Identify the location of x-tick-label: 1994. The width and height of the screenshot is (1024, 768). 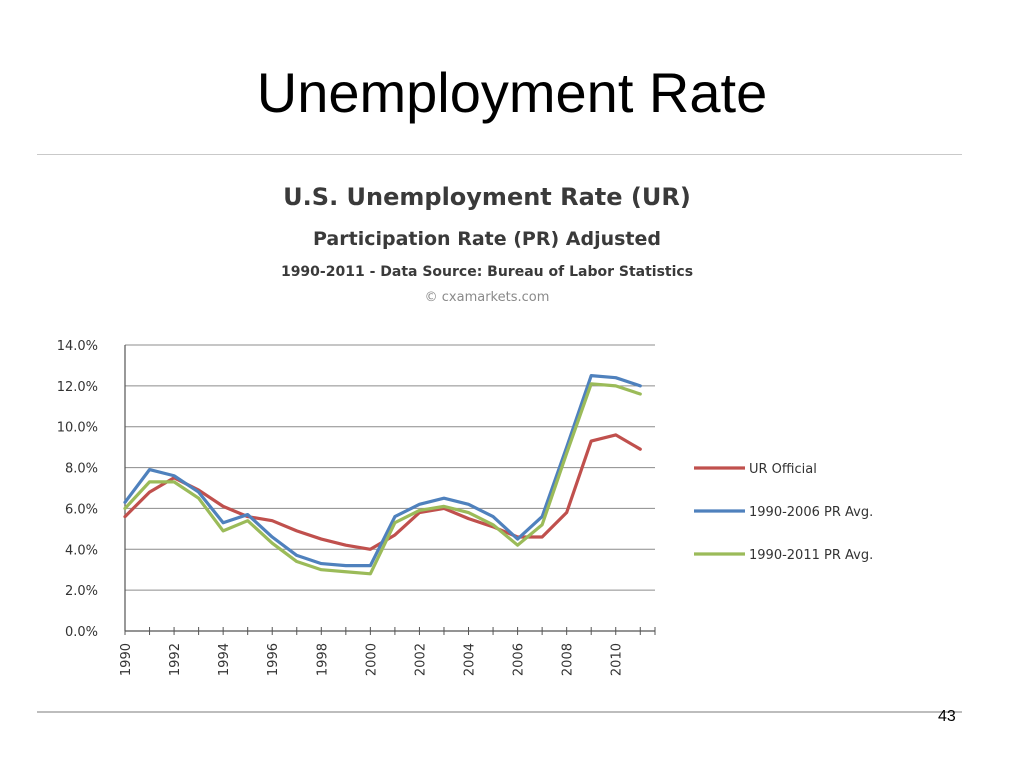
(224, 659).